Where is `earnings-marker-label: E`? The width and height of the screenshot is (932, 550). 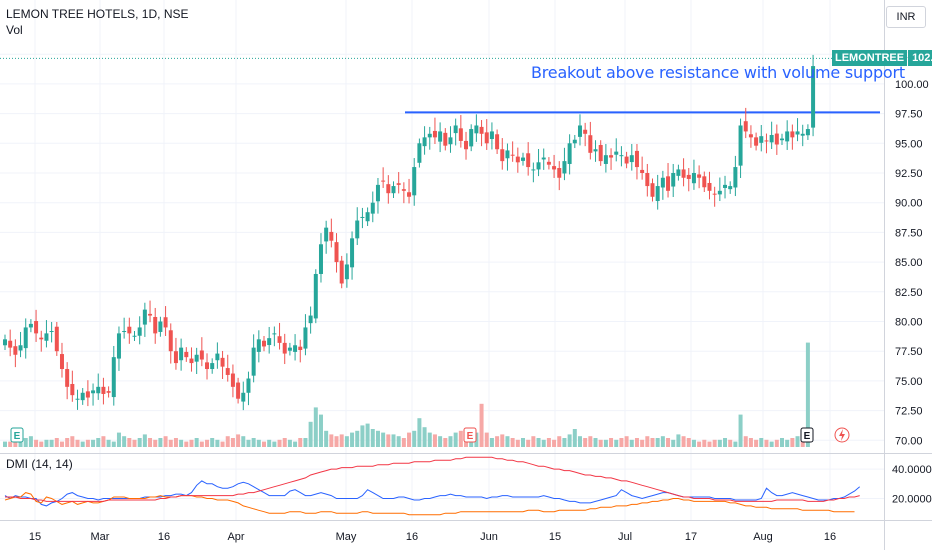
earnings-marker-label: E is located at coordinates (470, 436).